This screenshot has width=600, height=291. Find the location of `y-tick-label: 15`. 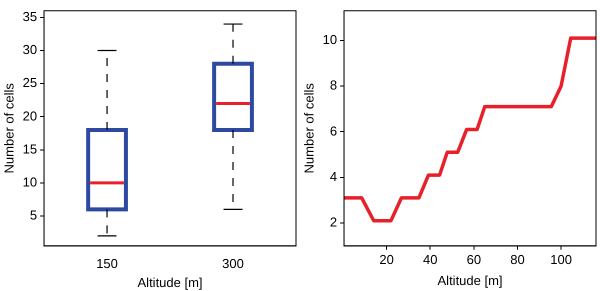

y-tick-label: 15 is located at coordinates (30, 148).